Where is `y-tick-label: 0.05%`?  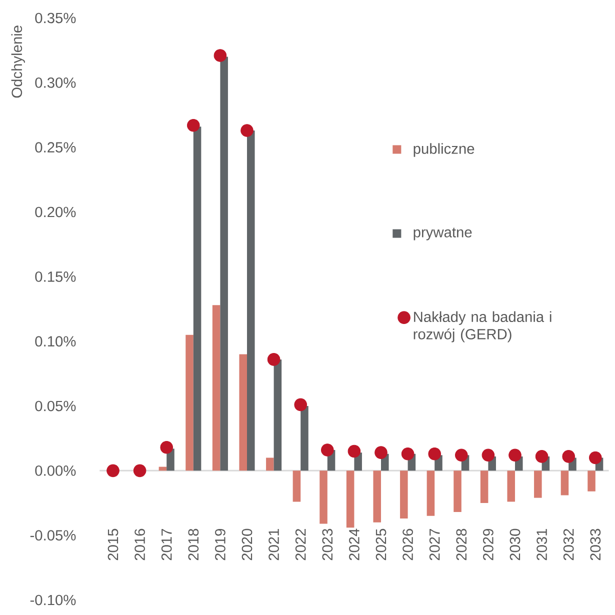
y-tick-label: 0.05% is located at coordinates (55, 406).